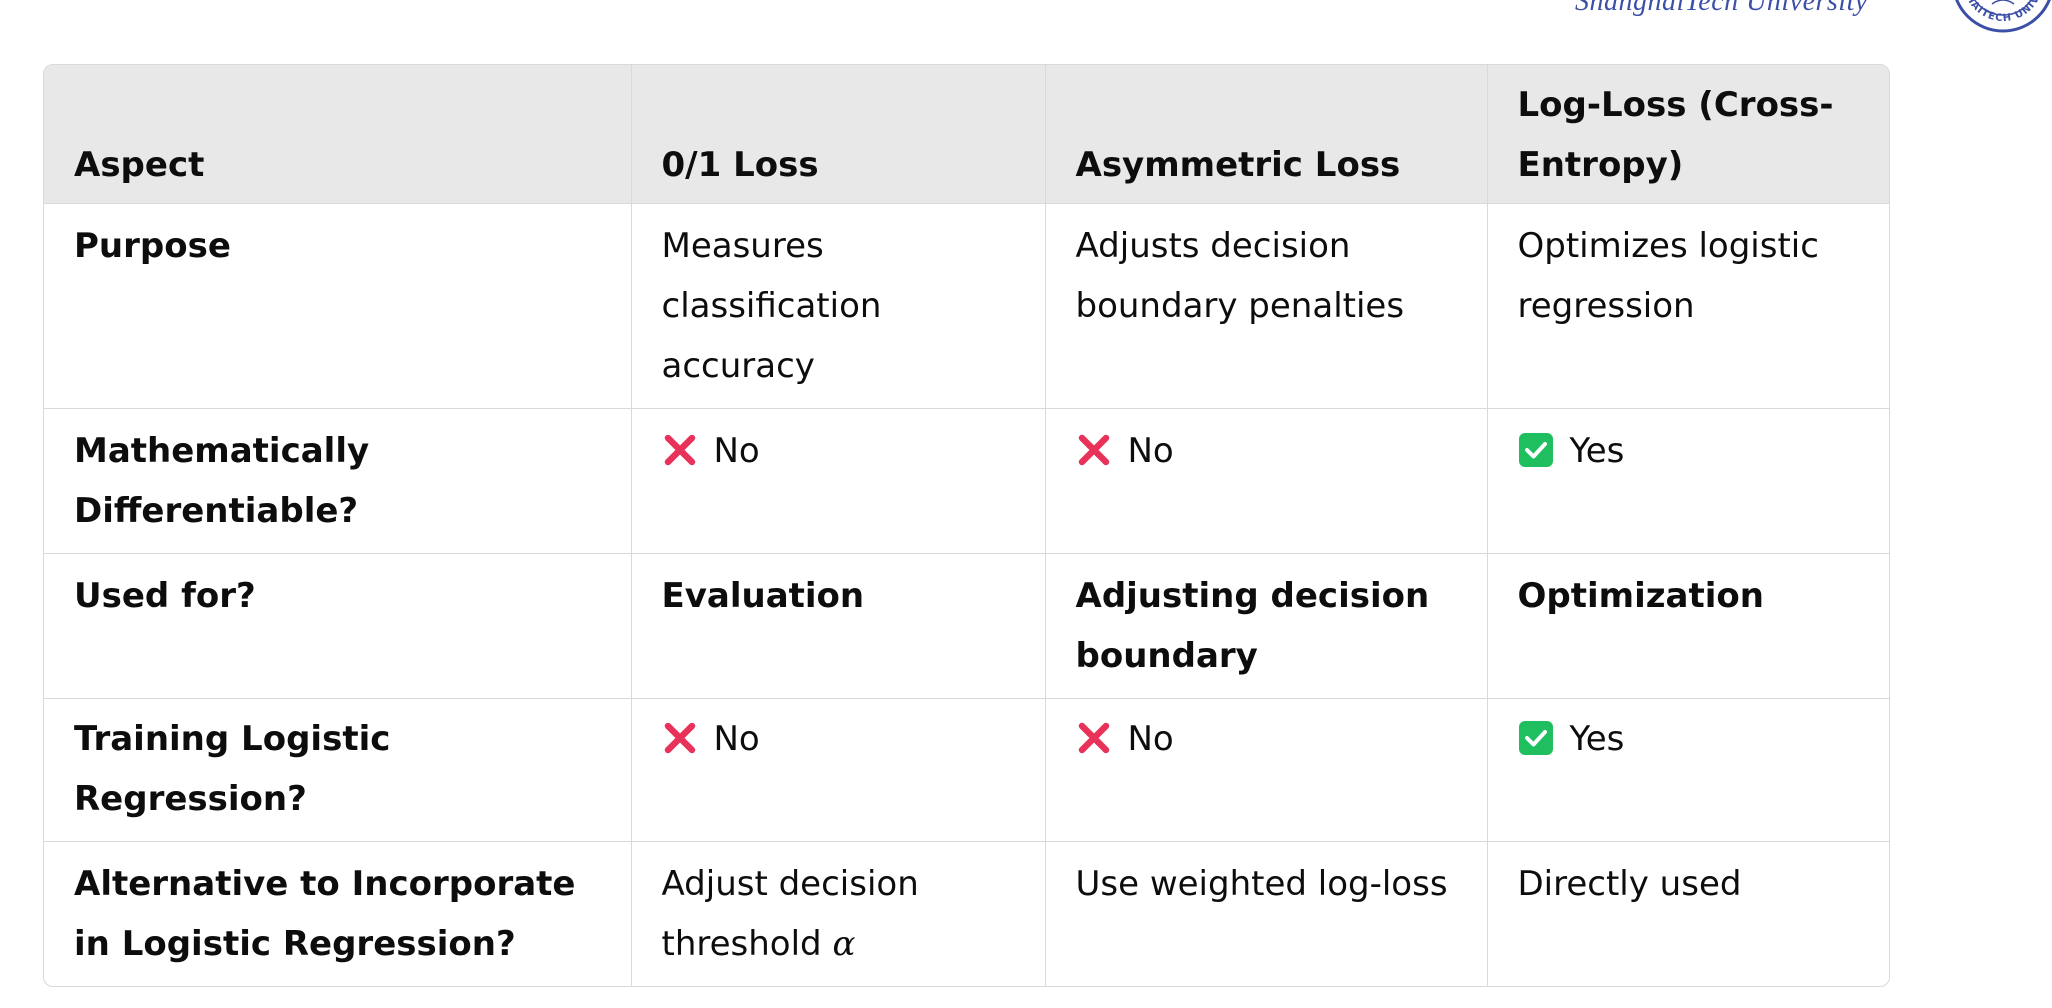  Describe the element at coordinates (1688, 481) in the screenshot. I see `cell-log-loss-differentiable: Yes` at that location.